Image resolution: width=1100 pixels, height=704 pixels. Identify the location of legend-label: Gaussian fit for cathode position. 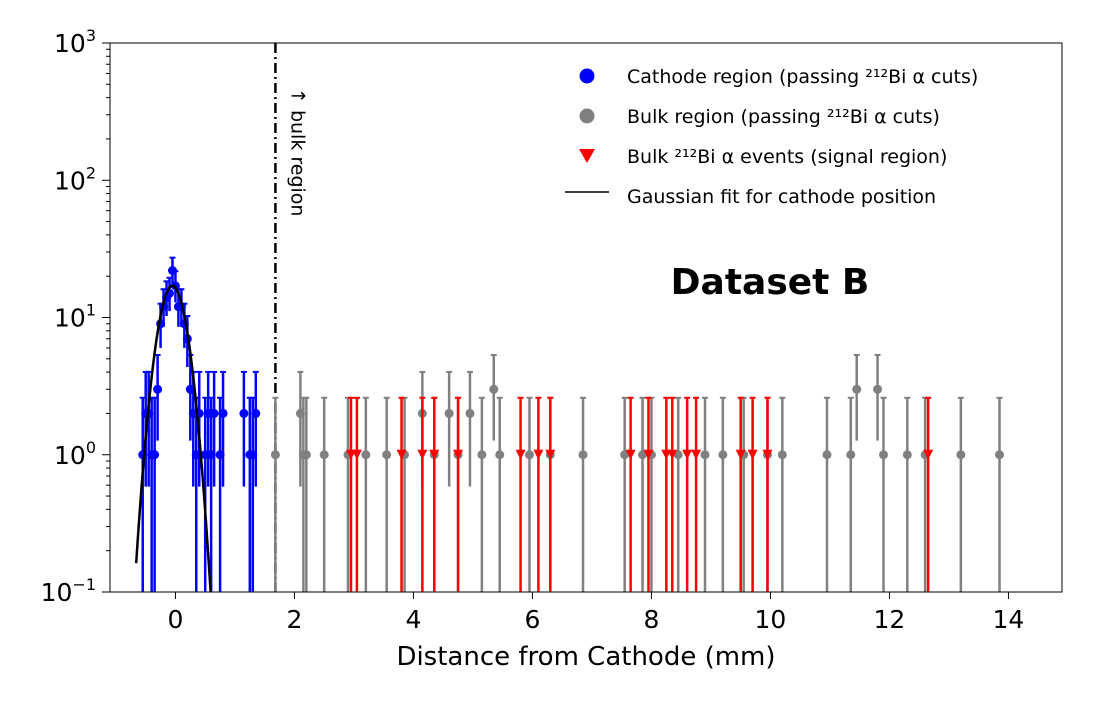
(781, 197).